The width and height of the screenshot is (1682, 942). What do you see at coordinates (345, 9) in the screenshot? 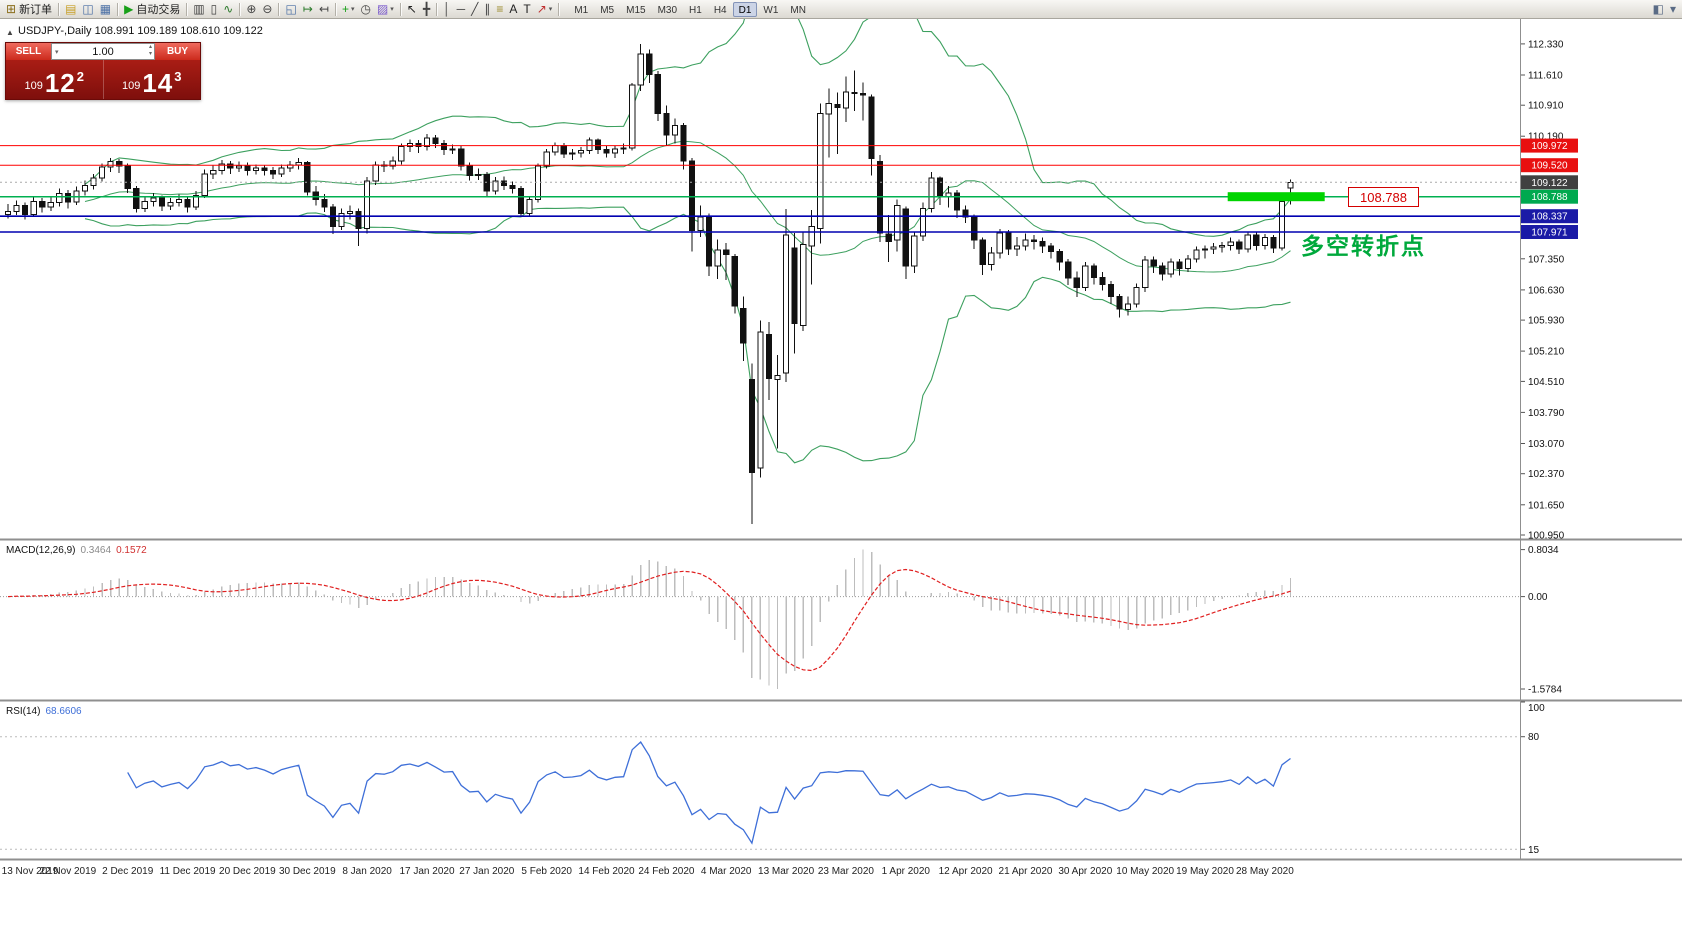
I see `new-chart-icon: +` at bounding box center [345, 9].